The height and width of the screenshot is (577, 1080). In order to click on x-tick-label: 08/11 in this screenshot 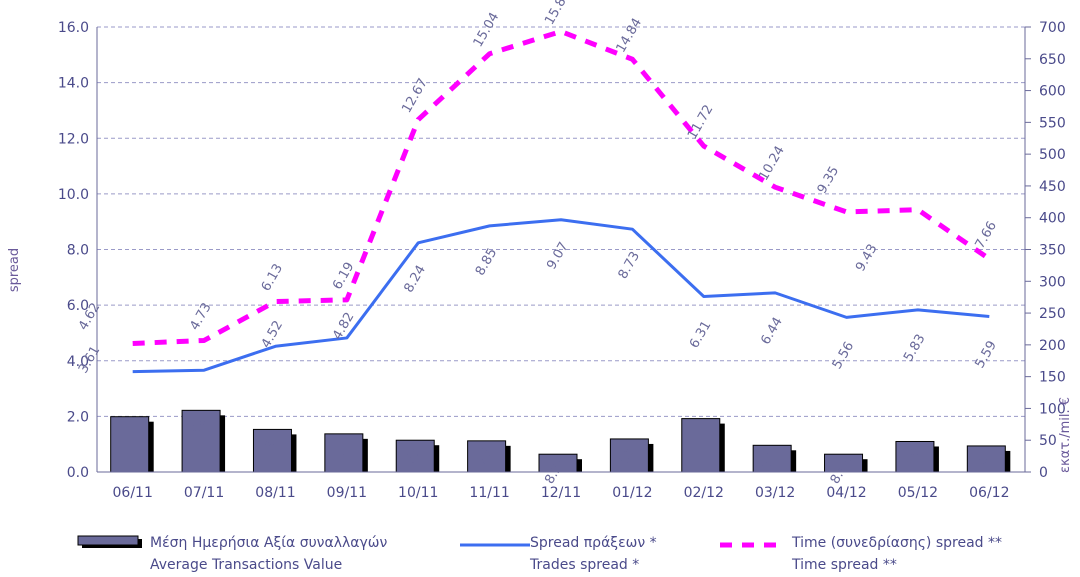, I will do `click(275, 493)`.